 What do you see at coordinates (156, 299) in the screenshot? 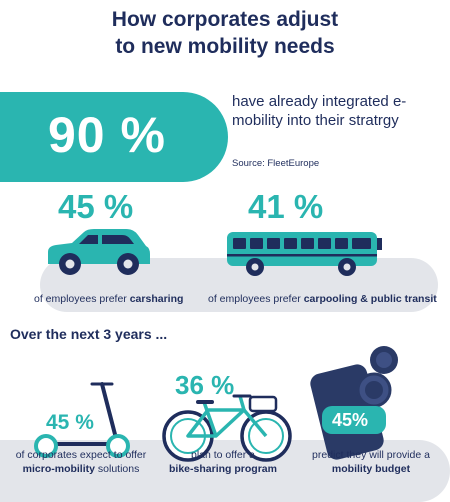
I see `caption-carsharing-bold: carsharing` at bounding box center [156, 299].